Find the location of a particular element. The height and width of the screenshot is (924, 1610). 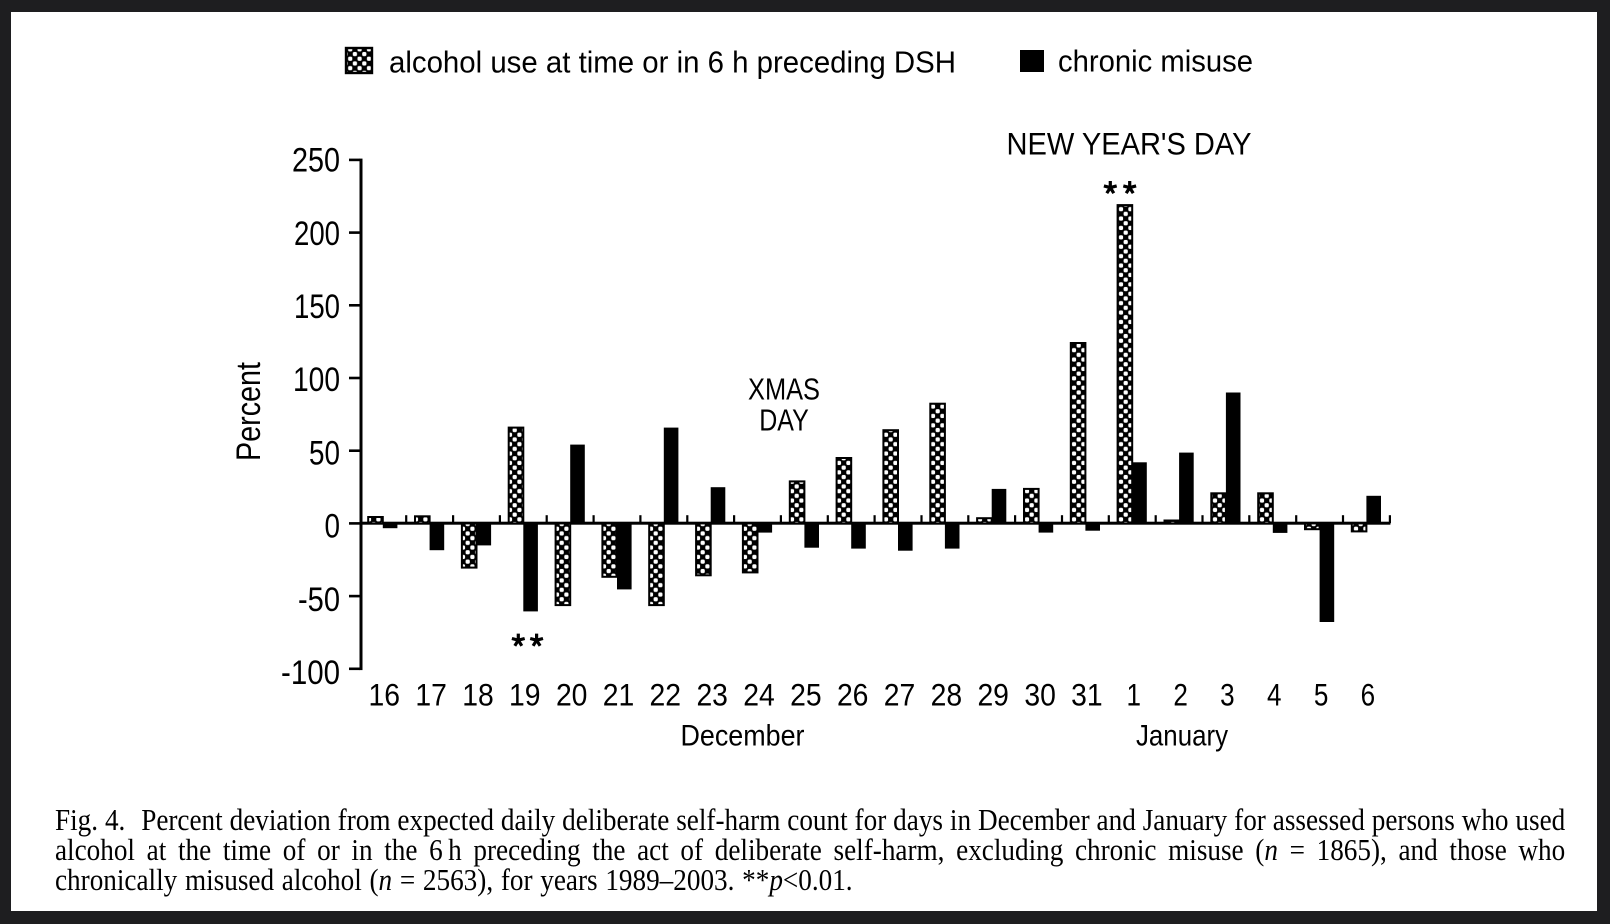

svg-text: NEW YEAR'S DAY is located at coordinates (1129, 144).